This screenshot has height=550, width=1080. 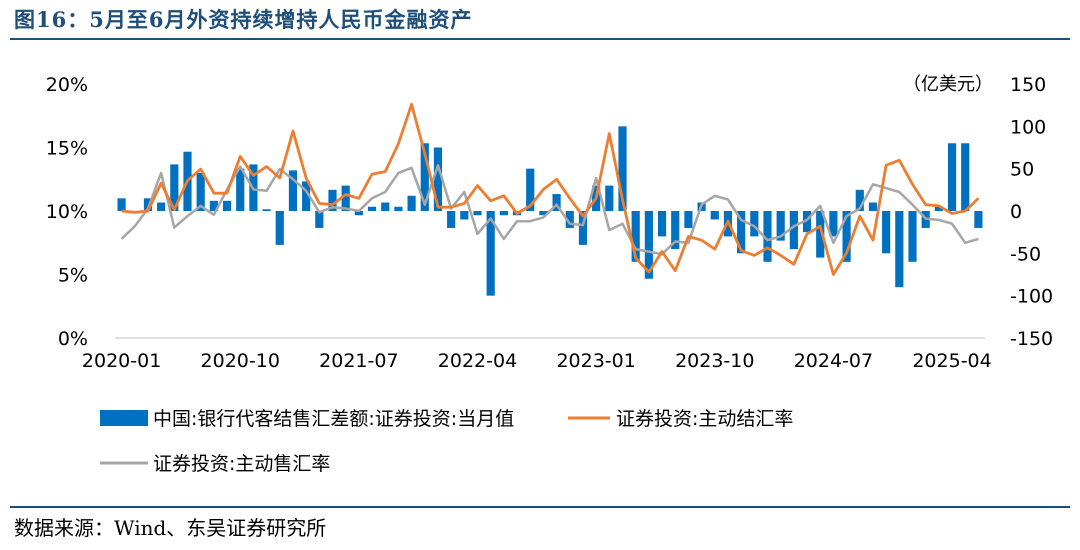 What do you see at coordinates (1016, 212) in the screenshot?
I see `right-axis-tick: 0` at bounding box center [1016, 212].